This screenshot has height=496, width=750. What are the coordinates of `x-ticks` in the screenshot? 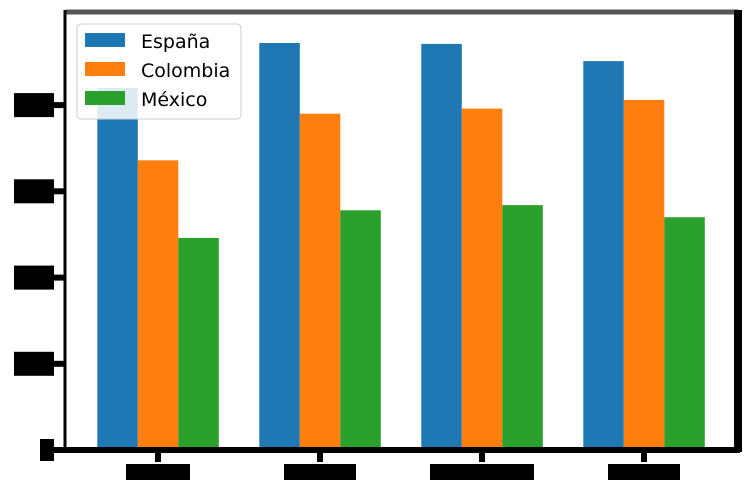 It's located at (403, 465).